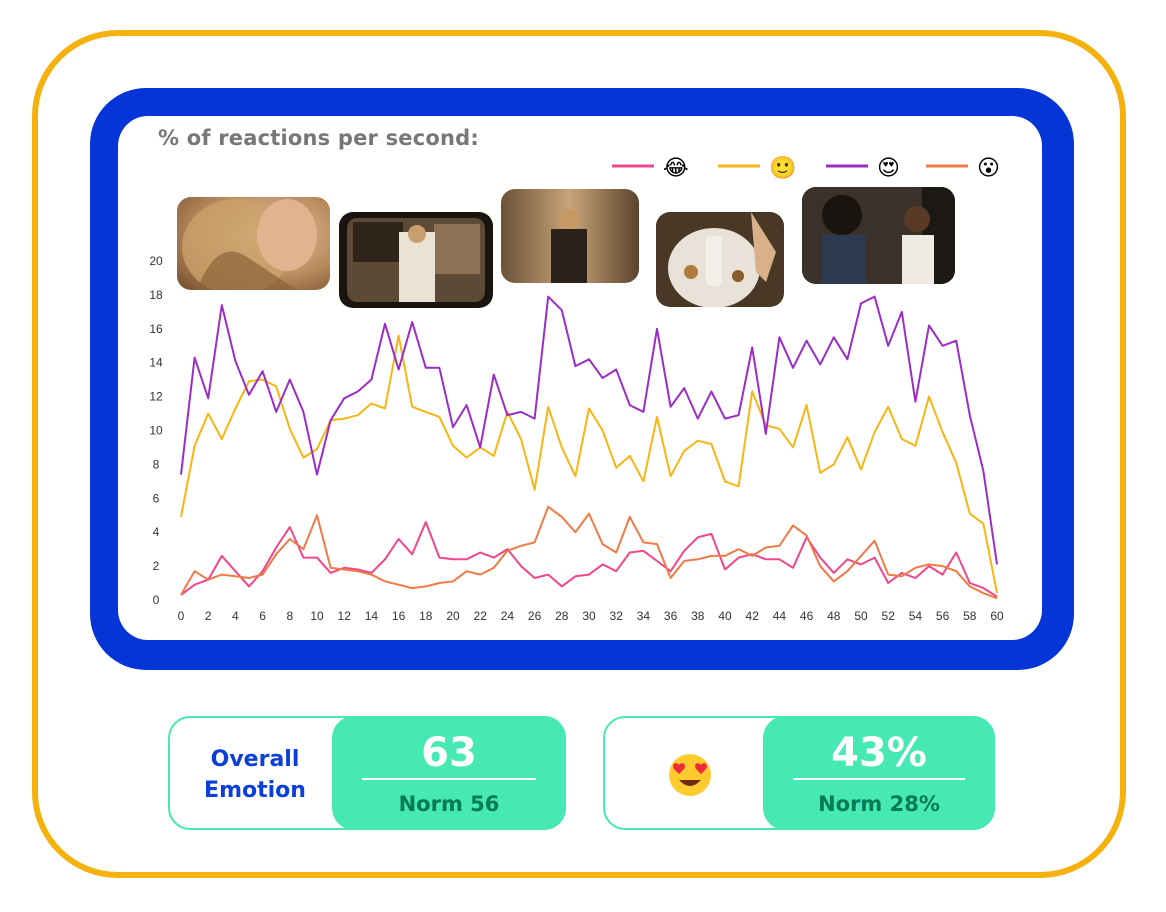 The width and height of the screenshot is (1166, 912). I want to click on heart-eyes-norm-value: Norm 28%, so click(879, 804).